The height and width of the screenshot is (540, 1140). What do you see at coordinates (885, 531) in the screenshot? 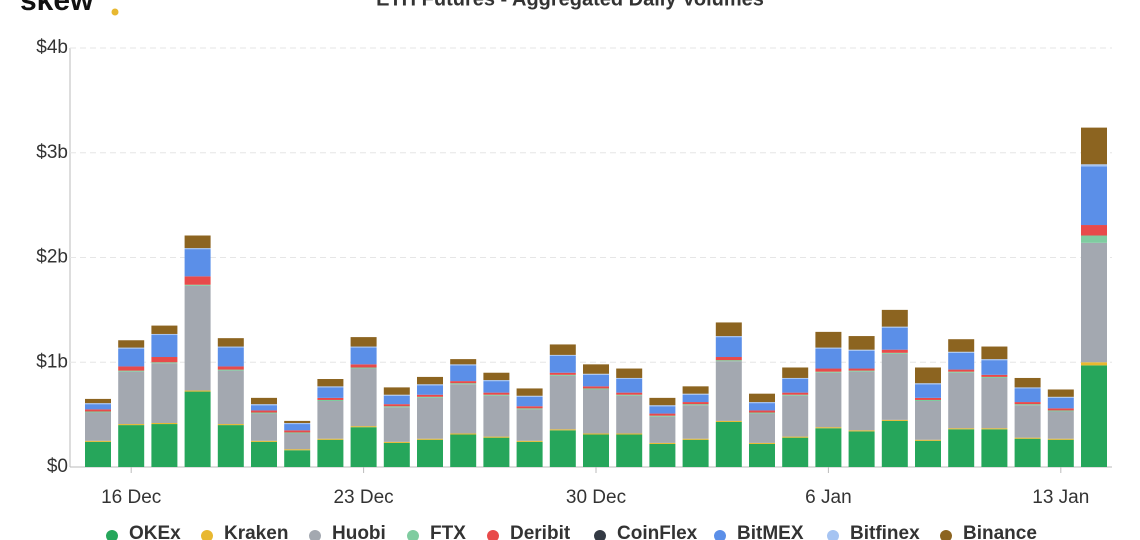
I see `legend-label: Bitfinex` at bounding box center [885, 531].